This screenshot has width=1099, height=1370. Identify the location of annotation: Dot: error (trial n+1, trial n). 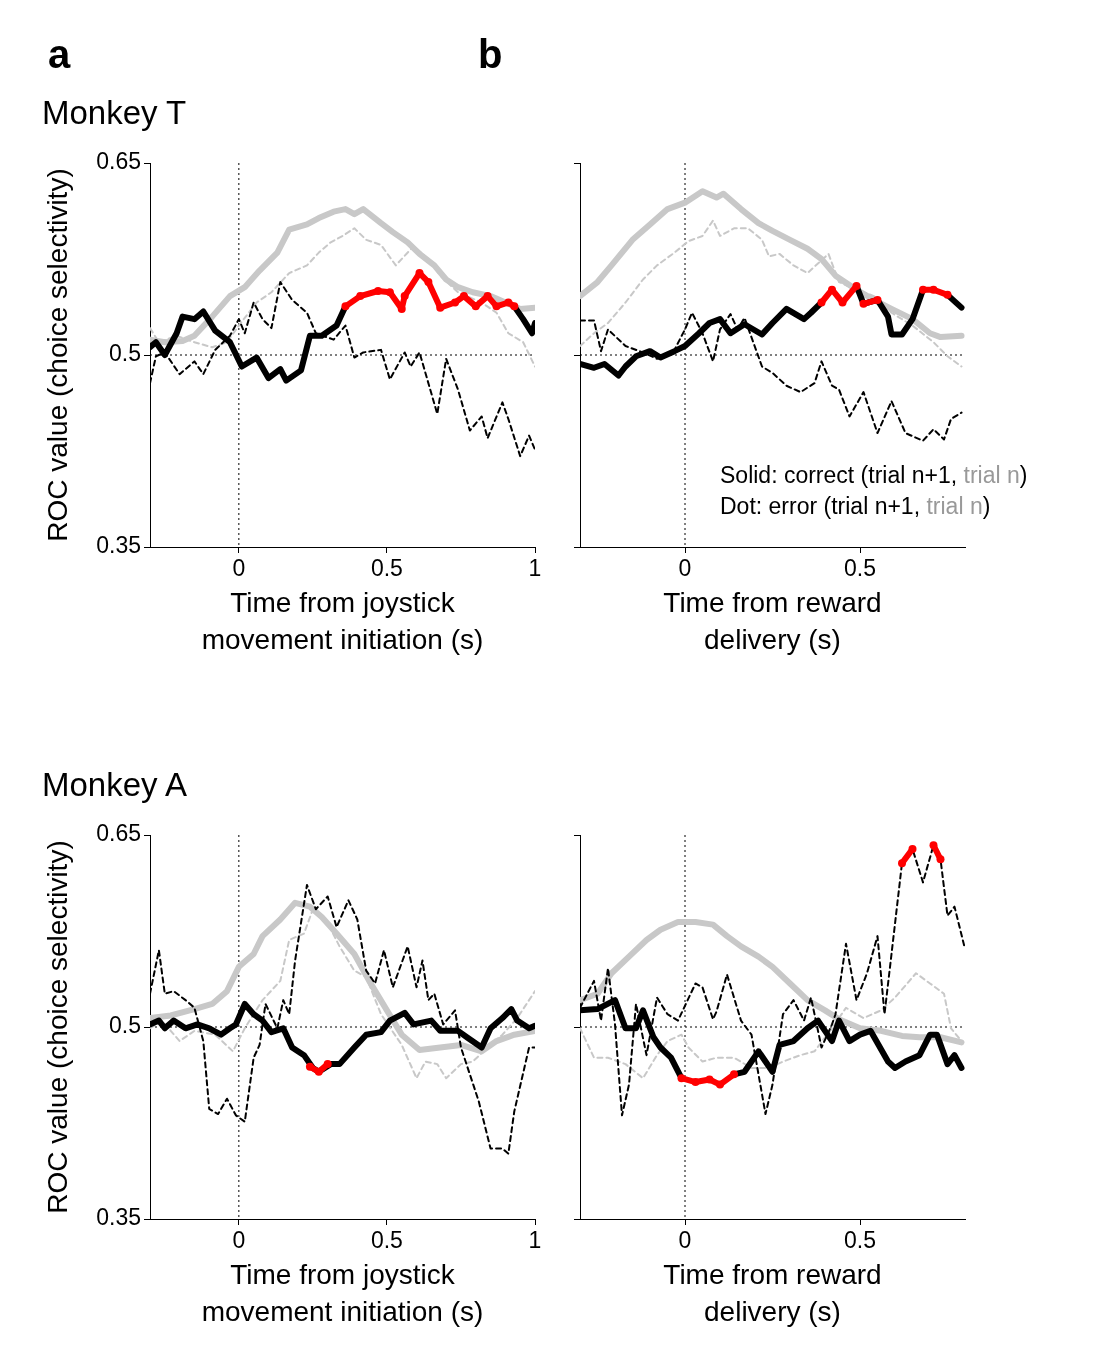
(855, 506).